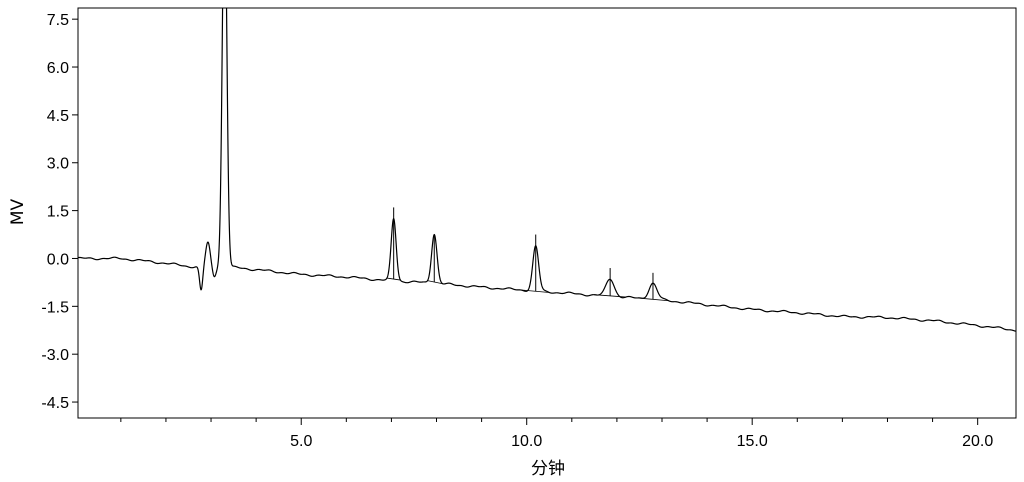 The height and width of the screenshot is (482, 1024). Describe the element at coordinates (55, 307) in the screenshot. I see `y-tick-label: -1.5` at that location.